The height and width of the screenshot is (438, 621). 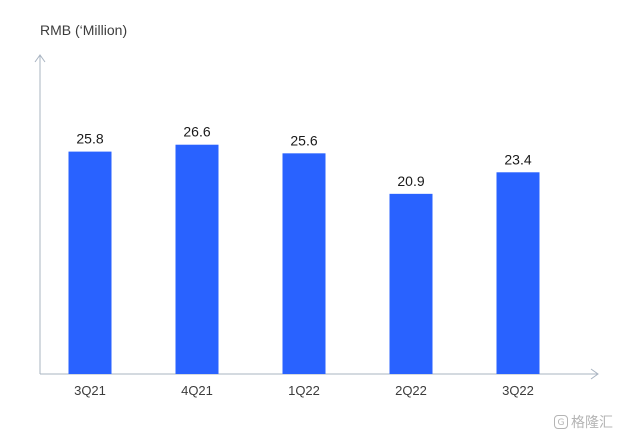 What do you see at coordinates (89, 139) in the screenshot?
I see `data-label: 25.8` at bounding box center [89, 139].